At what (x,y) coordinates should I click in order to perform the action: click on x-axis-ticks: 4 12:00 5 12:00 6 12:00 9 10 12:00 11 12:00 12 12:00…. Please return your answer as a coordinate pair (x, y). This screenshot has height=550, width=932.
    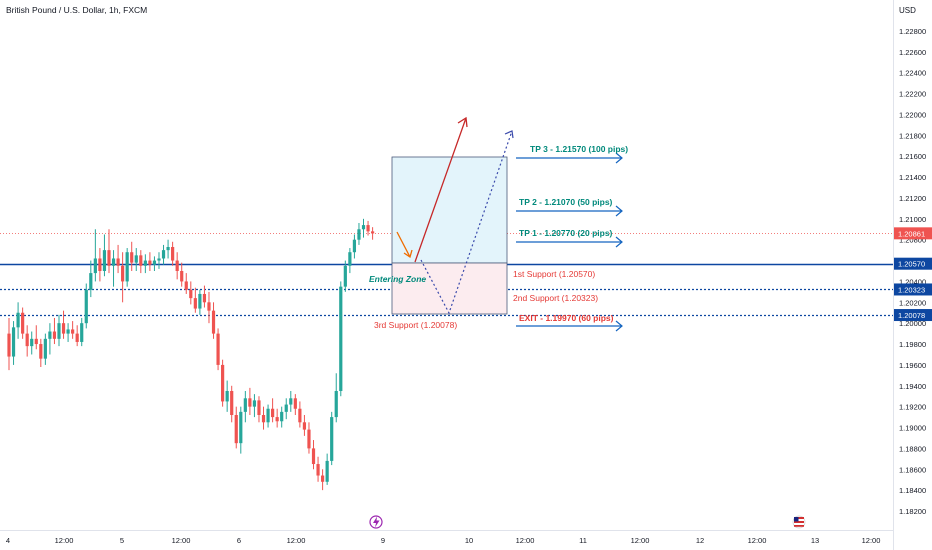
    Looking at the image, I should click on (443, 540).